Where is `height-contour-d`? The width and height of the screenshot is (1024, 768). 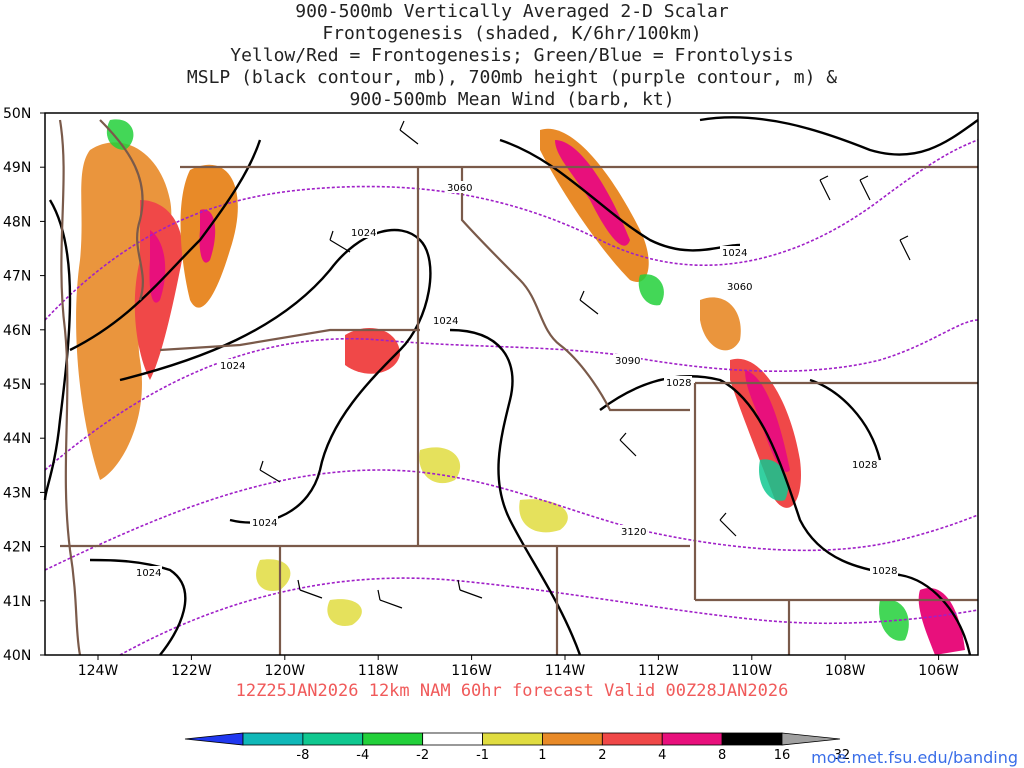 height-contour-d is located at coordinates (549, 616).